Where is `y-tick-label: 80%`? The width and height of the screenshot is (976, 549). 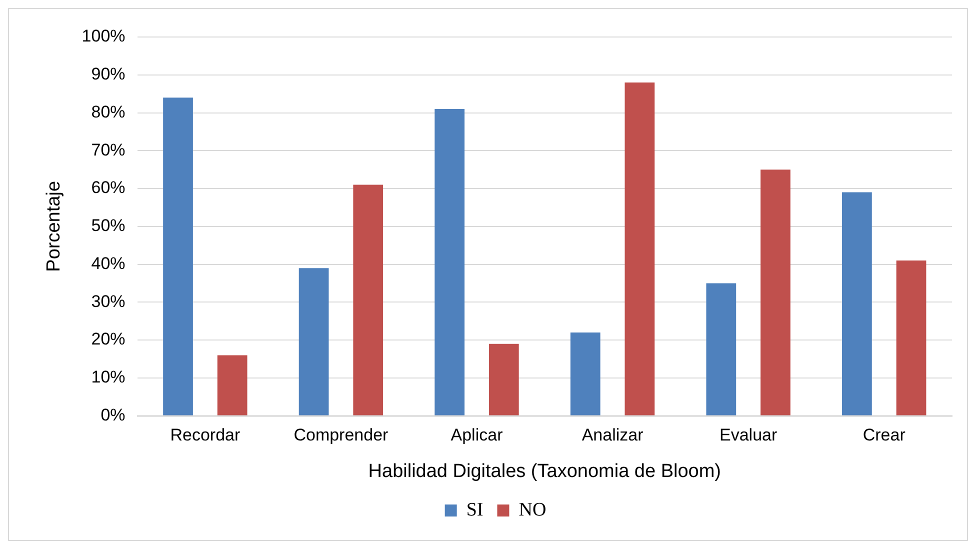
y-tick-label: 80% is located at coordinates (108, 112).